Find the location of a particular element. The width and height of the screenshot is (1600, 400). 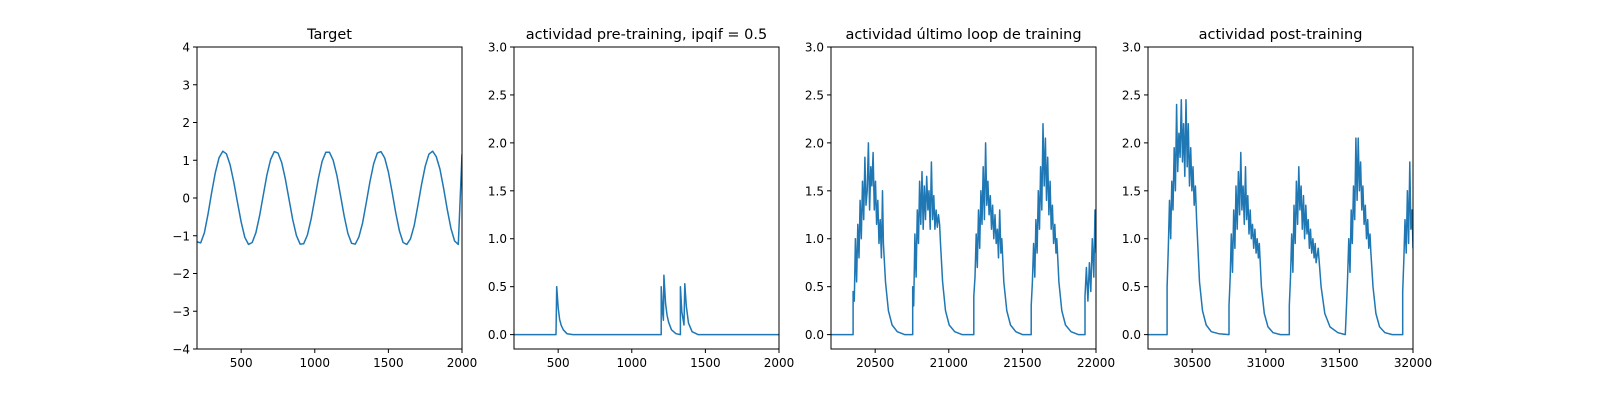

chart-title: actividad pre-training, ipqif = 0.5 is located at coordinates (646, 35).